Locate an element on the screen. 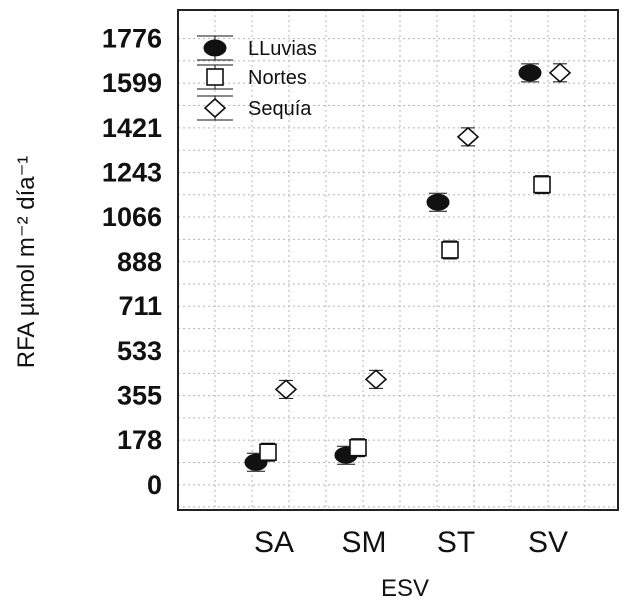 This screenshot has width=636, height=603. legend-marker-lluvias is located at coordinates (215, 48).